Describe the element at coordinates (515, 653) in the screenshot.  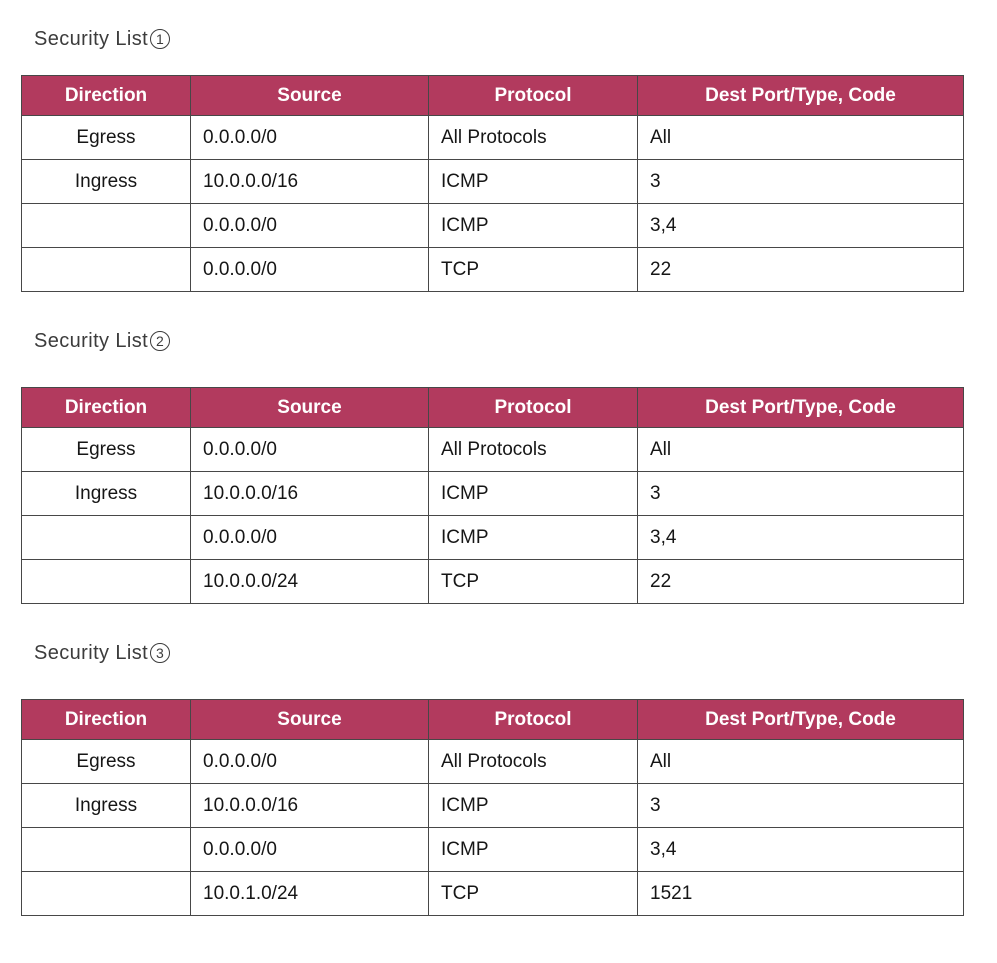
I see `table-title: Security List 3` at that location.